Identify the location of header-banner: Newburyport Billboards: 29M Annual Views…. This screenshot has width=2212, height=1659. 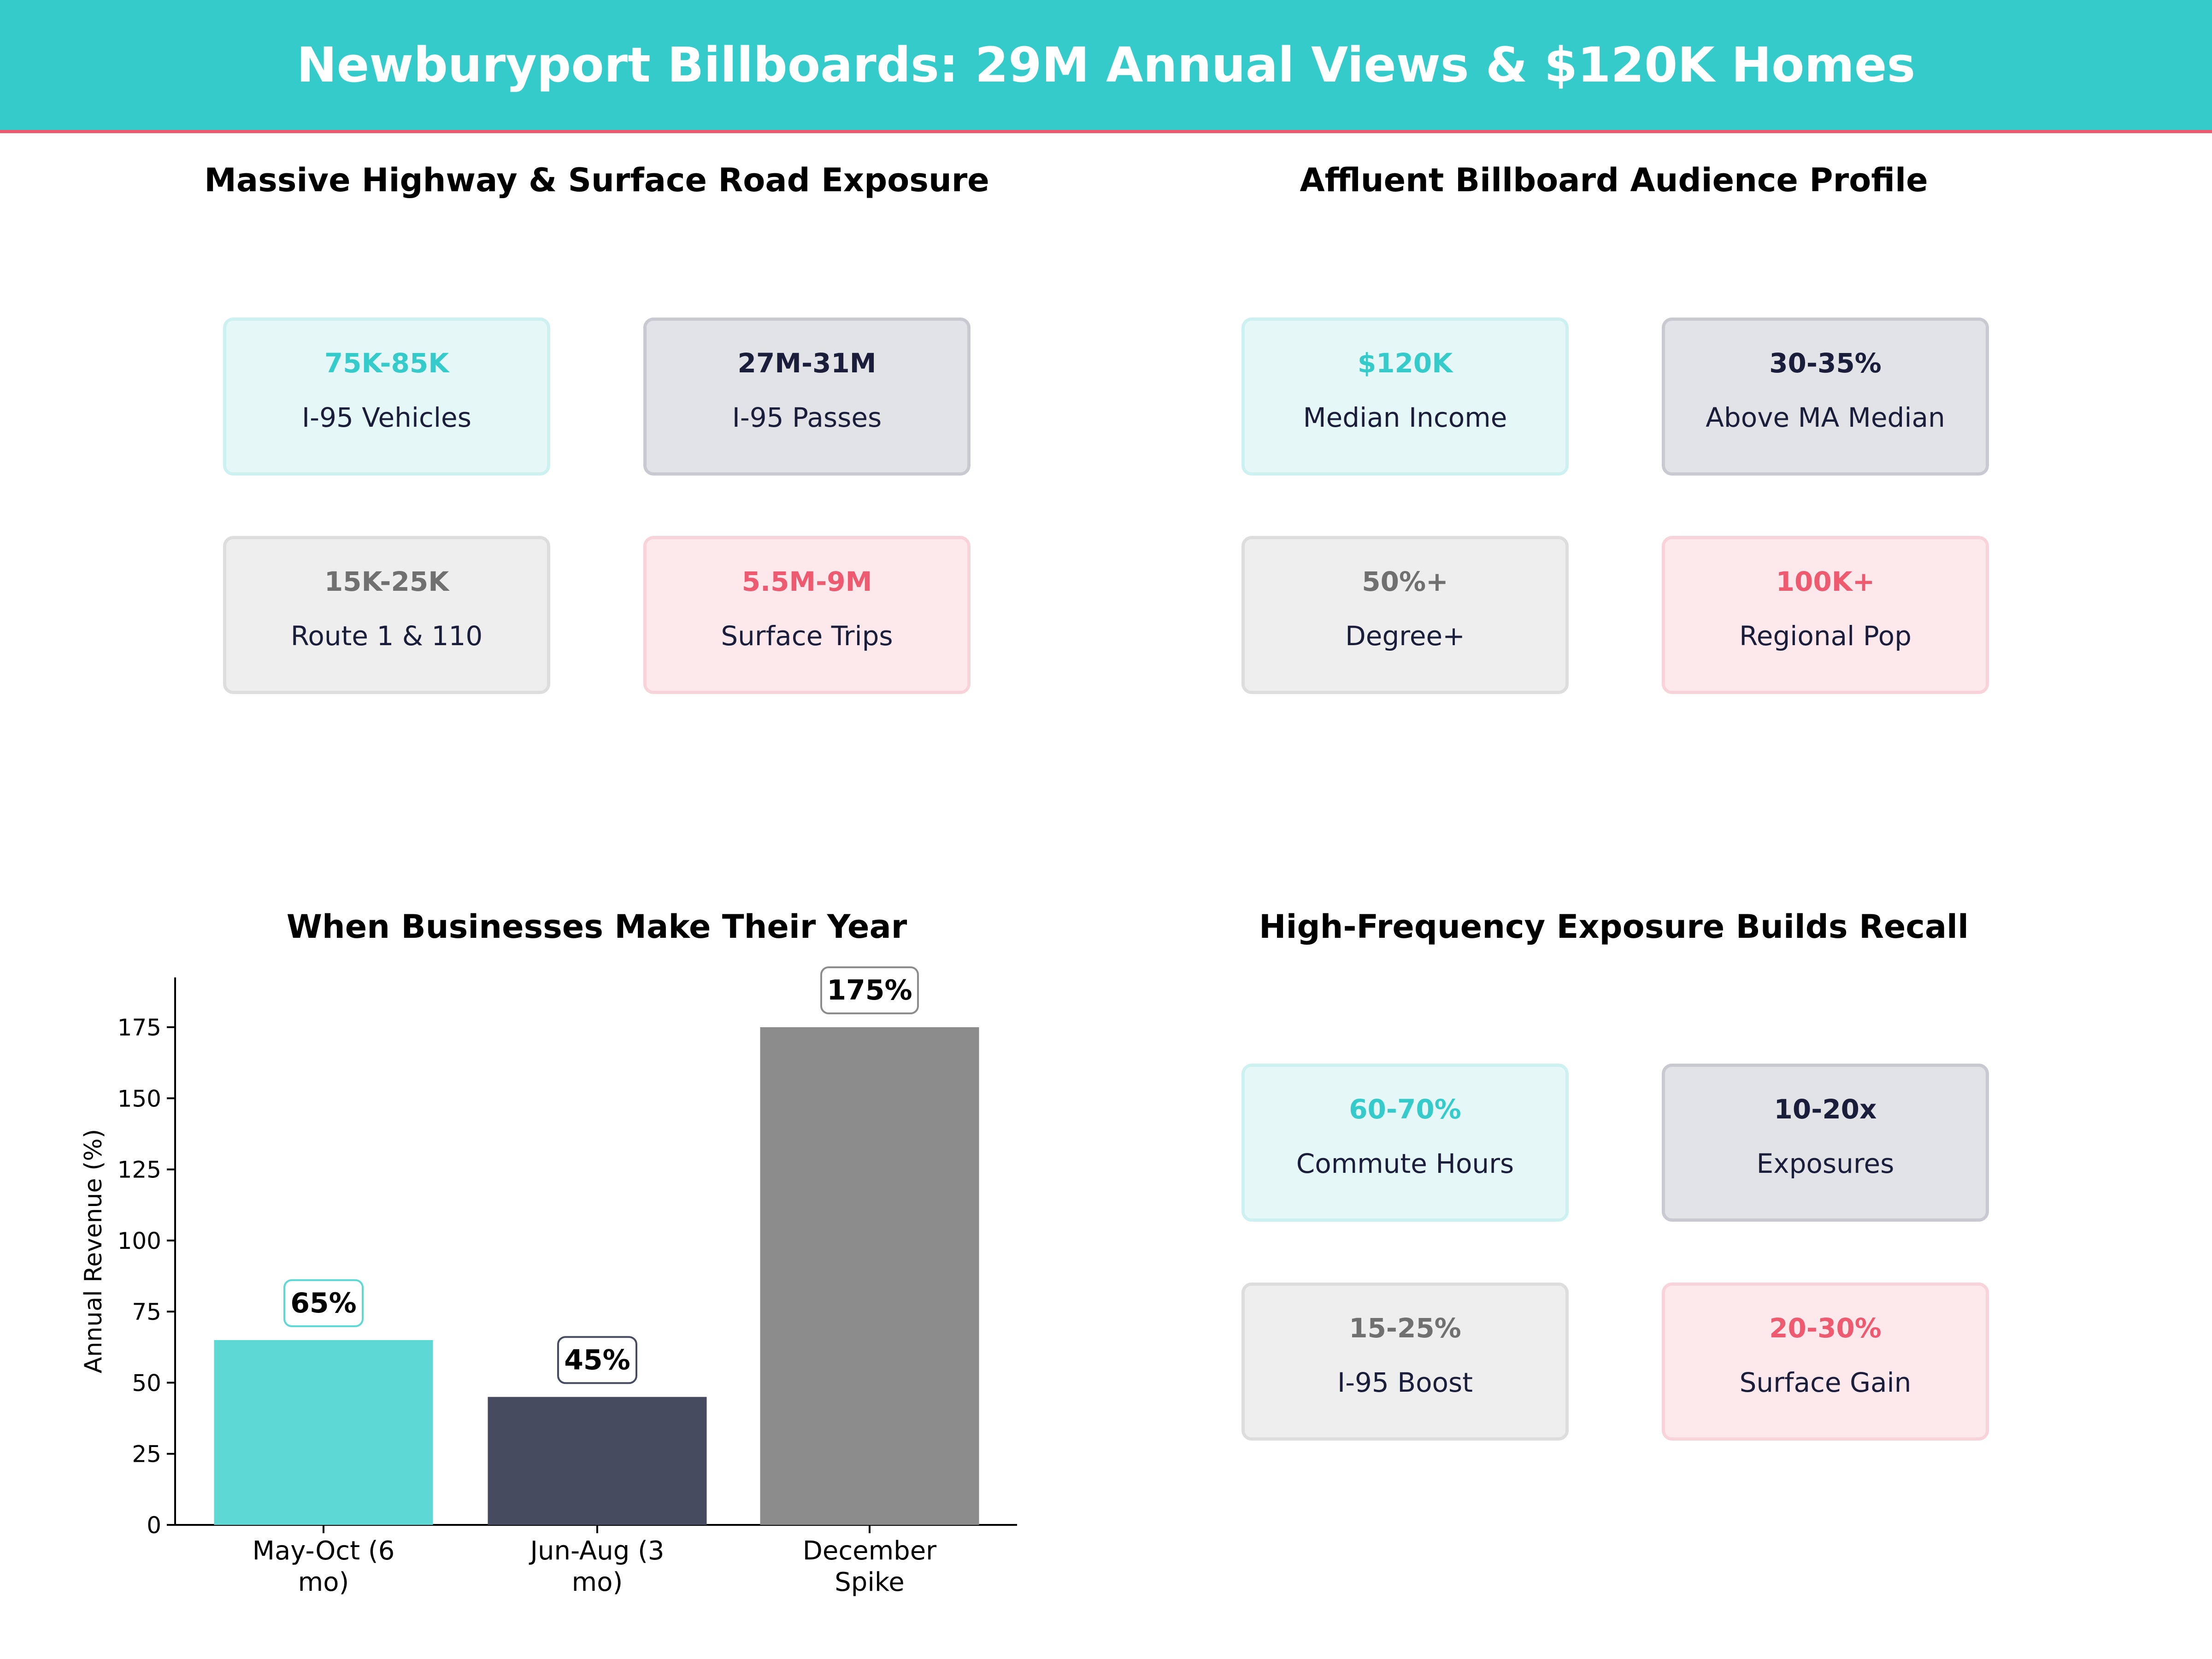
(1106, 66).